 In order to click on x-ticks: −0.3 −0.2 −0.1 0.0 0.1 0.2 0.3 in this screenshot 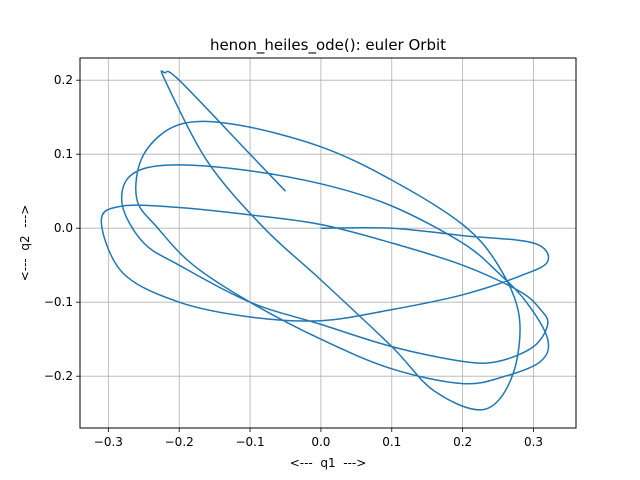, I will do `click(318, 438)`.